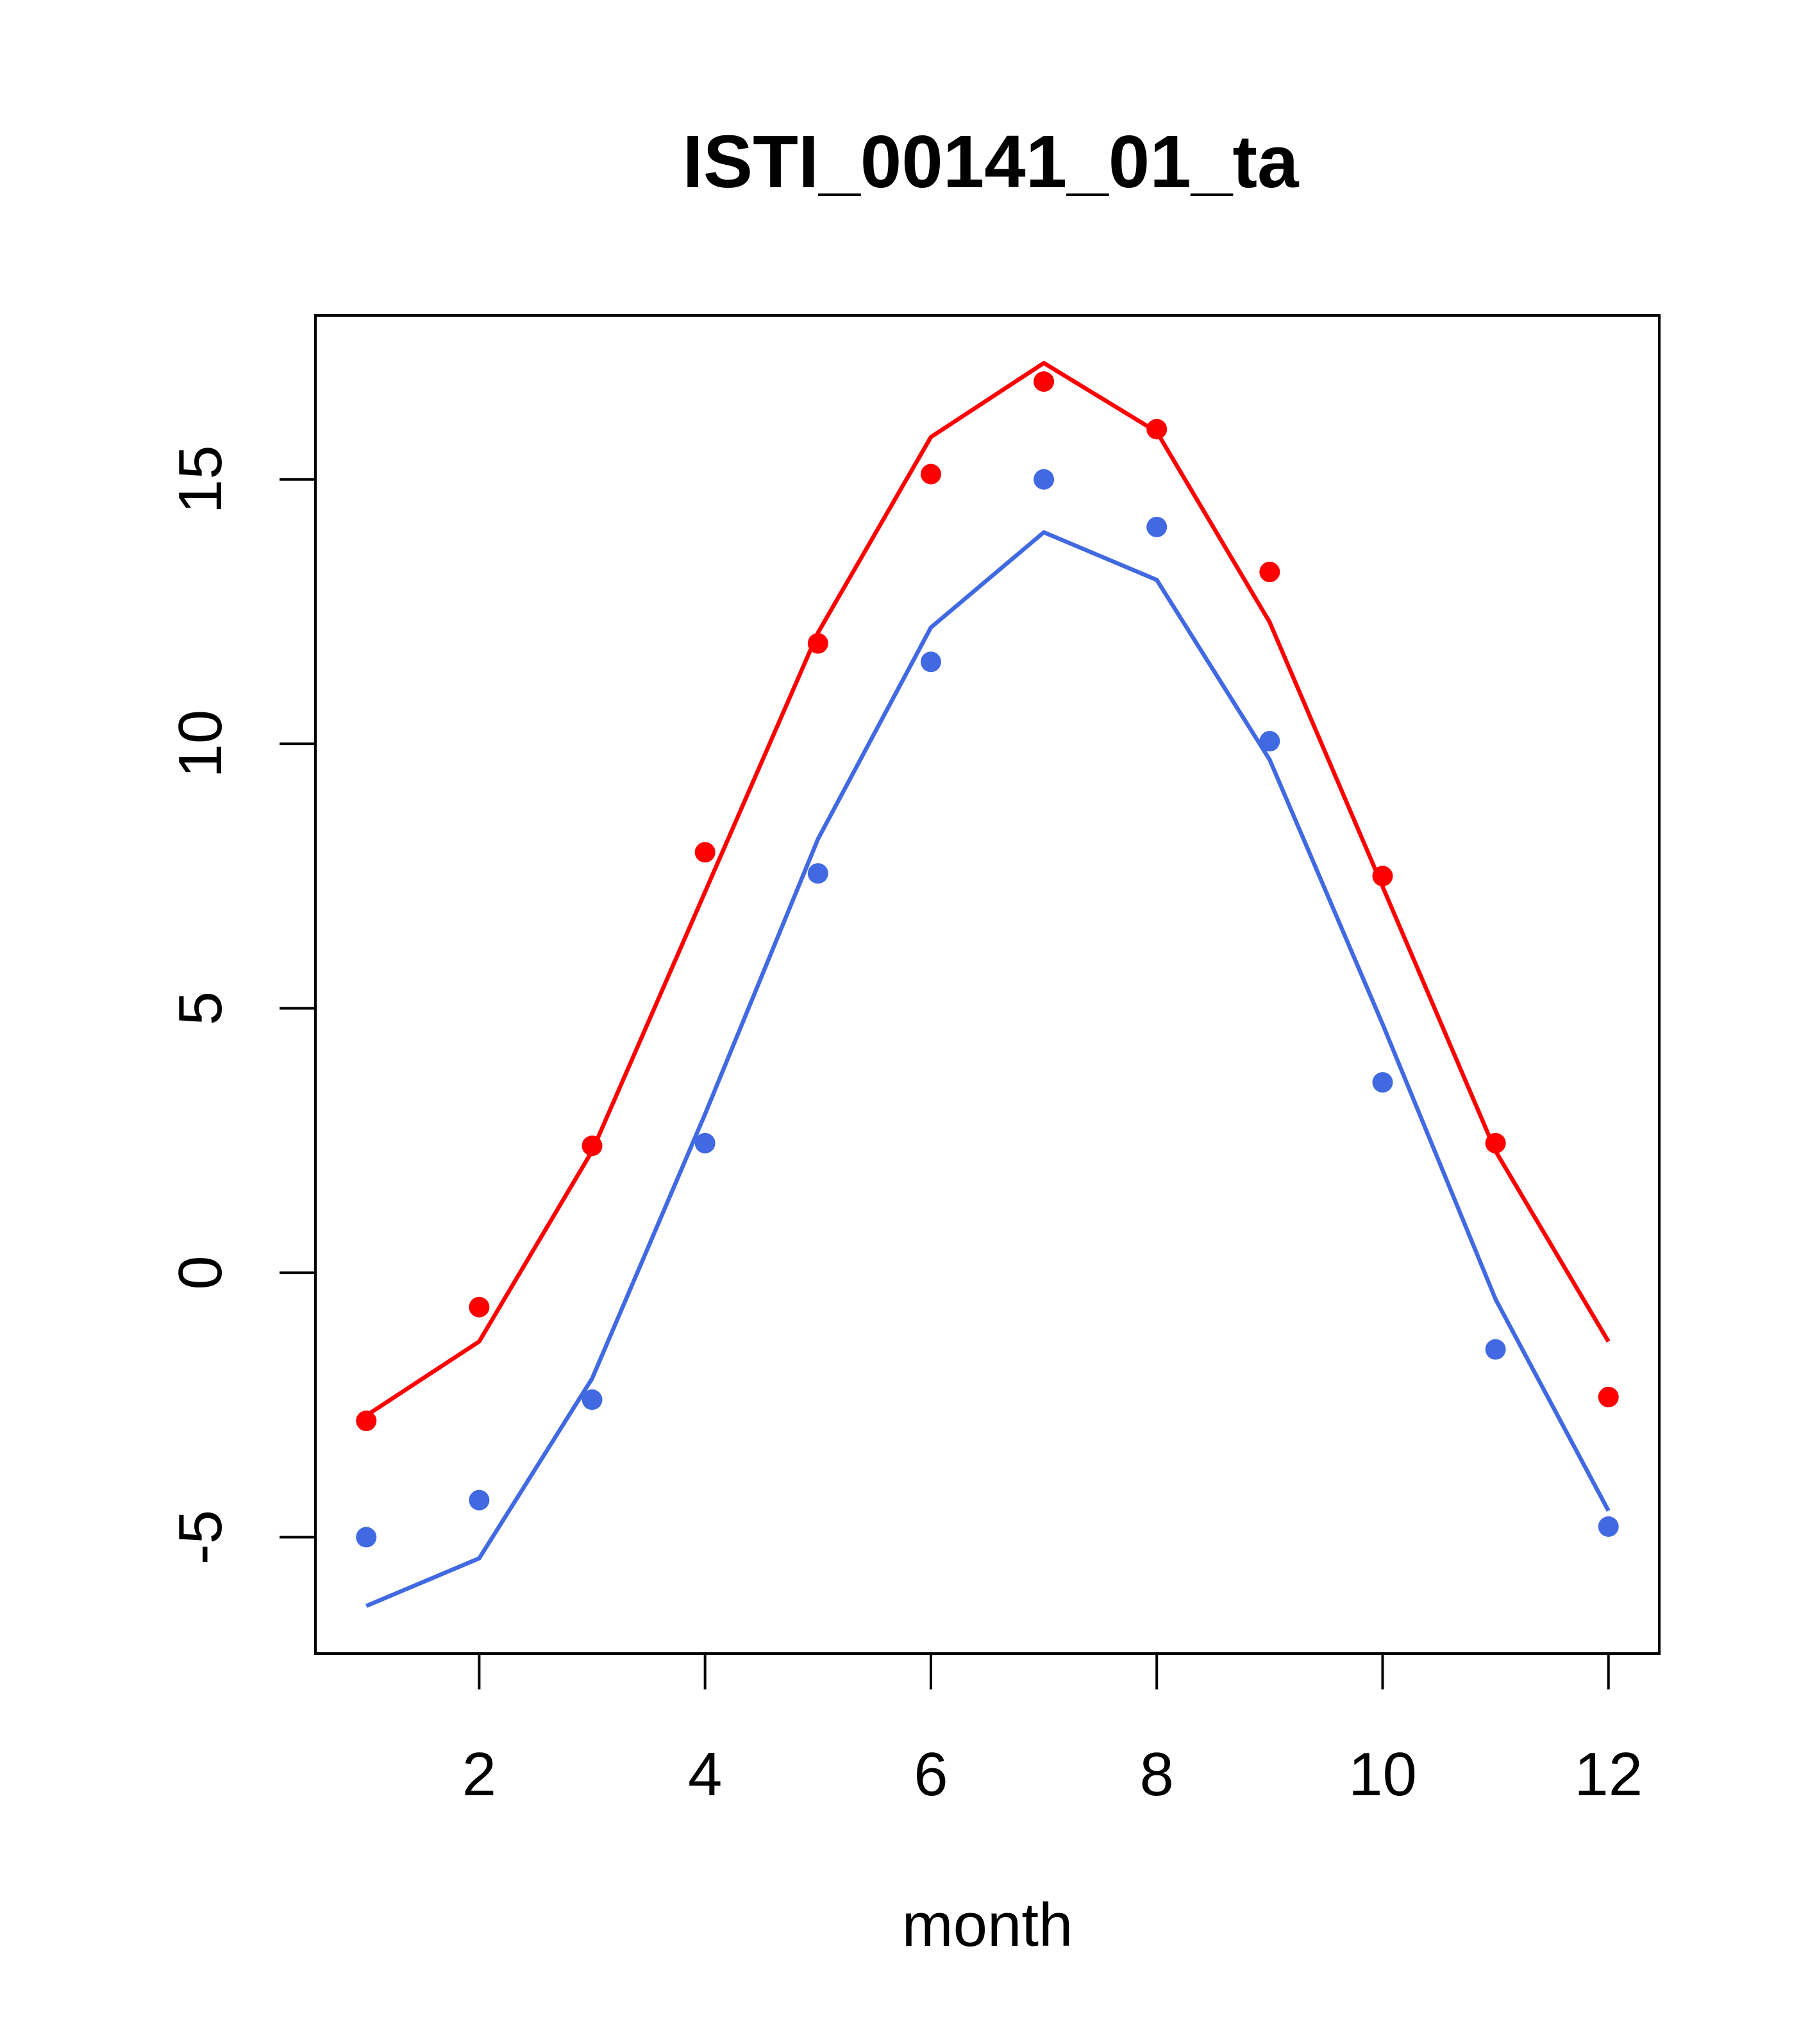 This screenshot has height=2044, width=1817. What do you see at coordinates (201, 480) in the screenshot?
I see `y-tick-label: 15` at bounding box center [201, 480].